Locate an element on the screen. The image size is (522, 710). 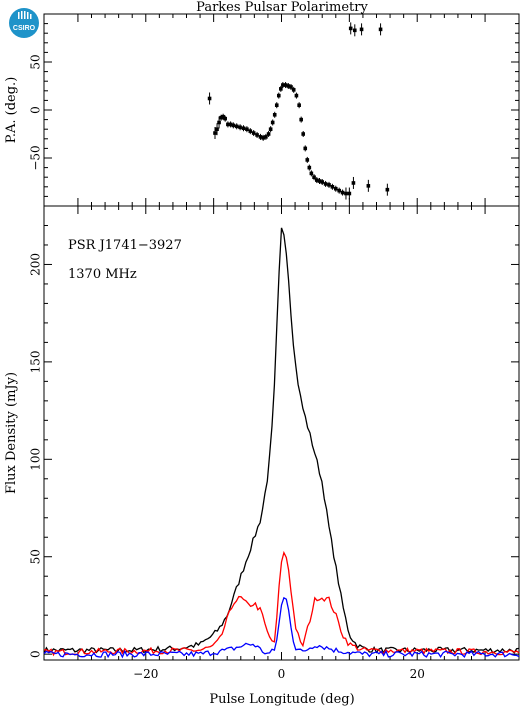
x-axis-label: Pulse Longitude (deg) is located at coordinates (281, 699).